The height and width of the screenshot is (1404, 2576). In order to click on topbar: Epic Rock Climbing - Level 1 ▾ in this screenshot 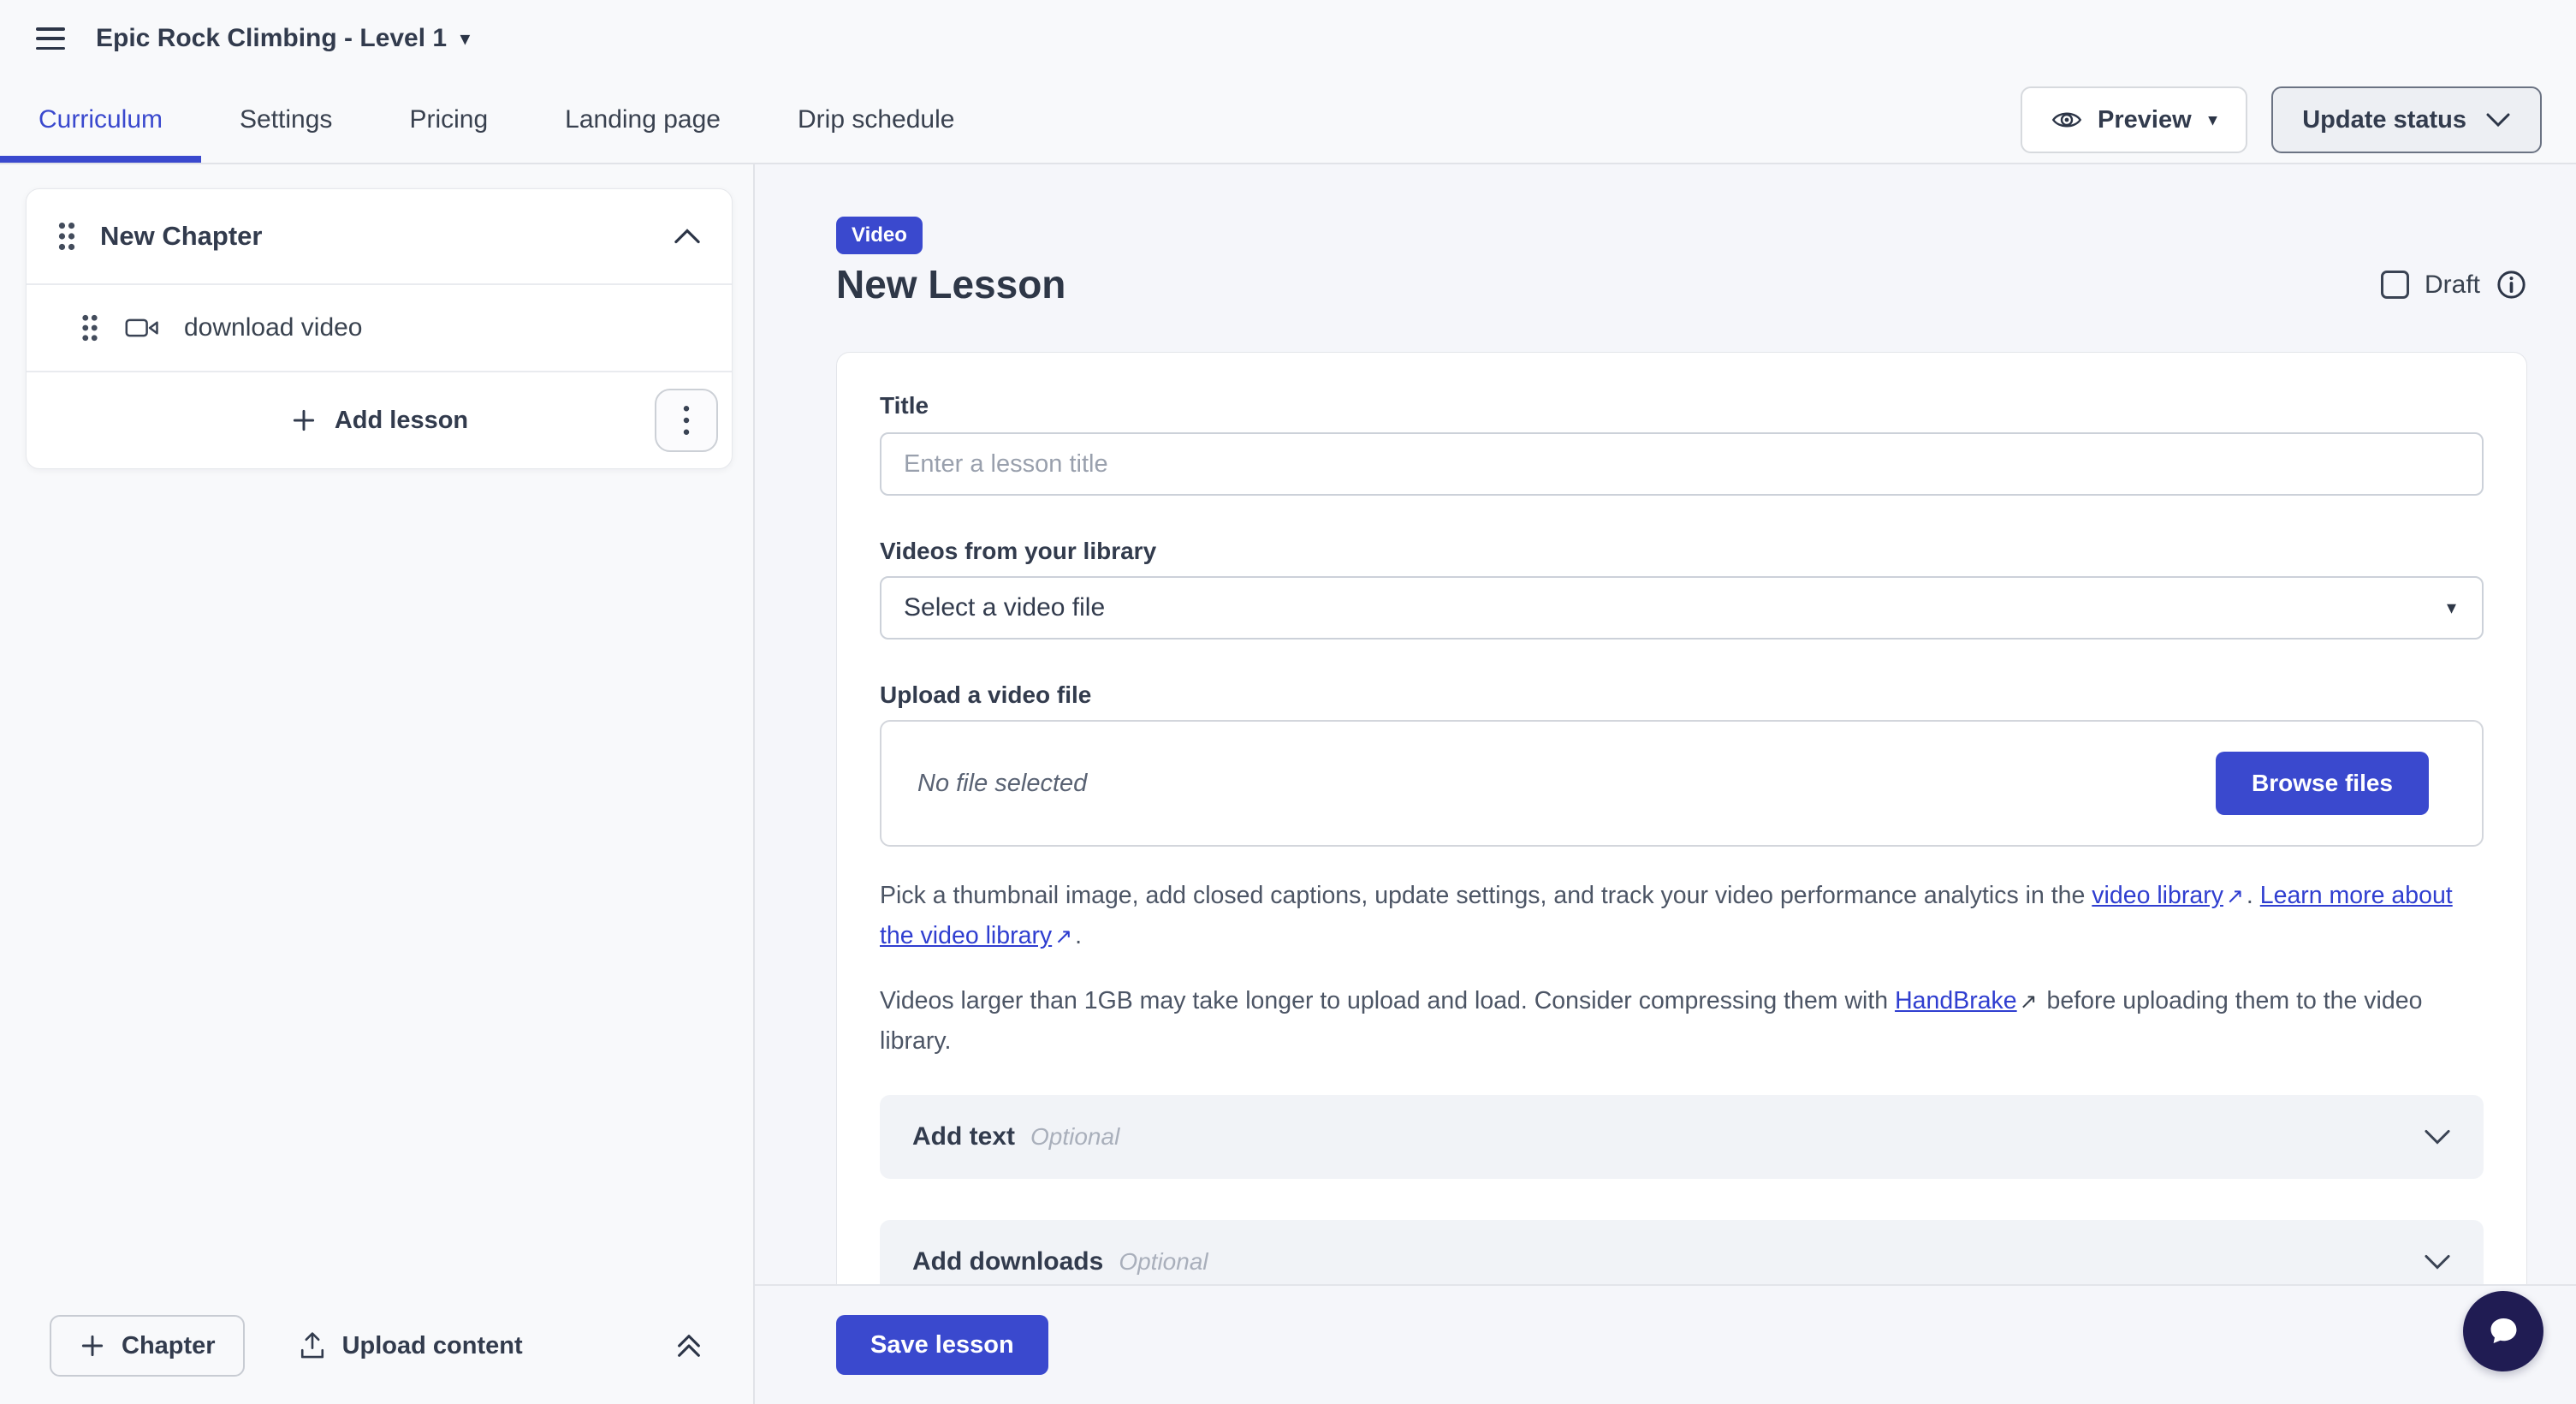, I will do `click(1288, 38)`.